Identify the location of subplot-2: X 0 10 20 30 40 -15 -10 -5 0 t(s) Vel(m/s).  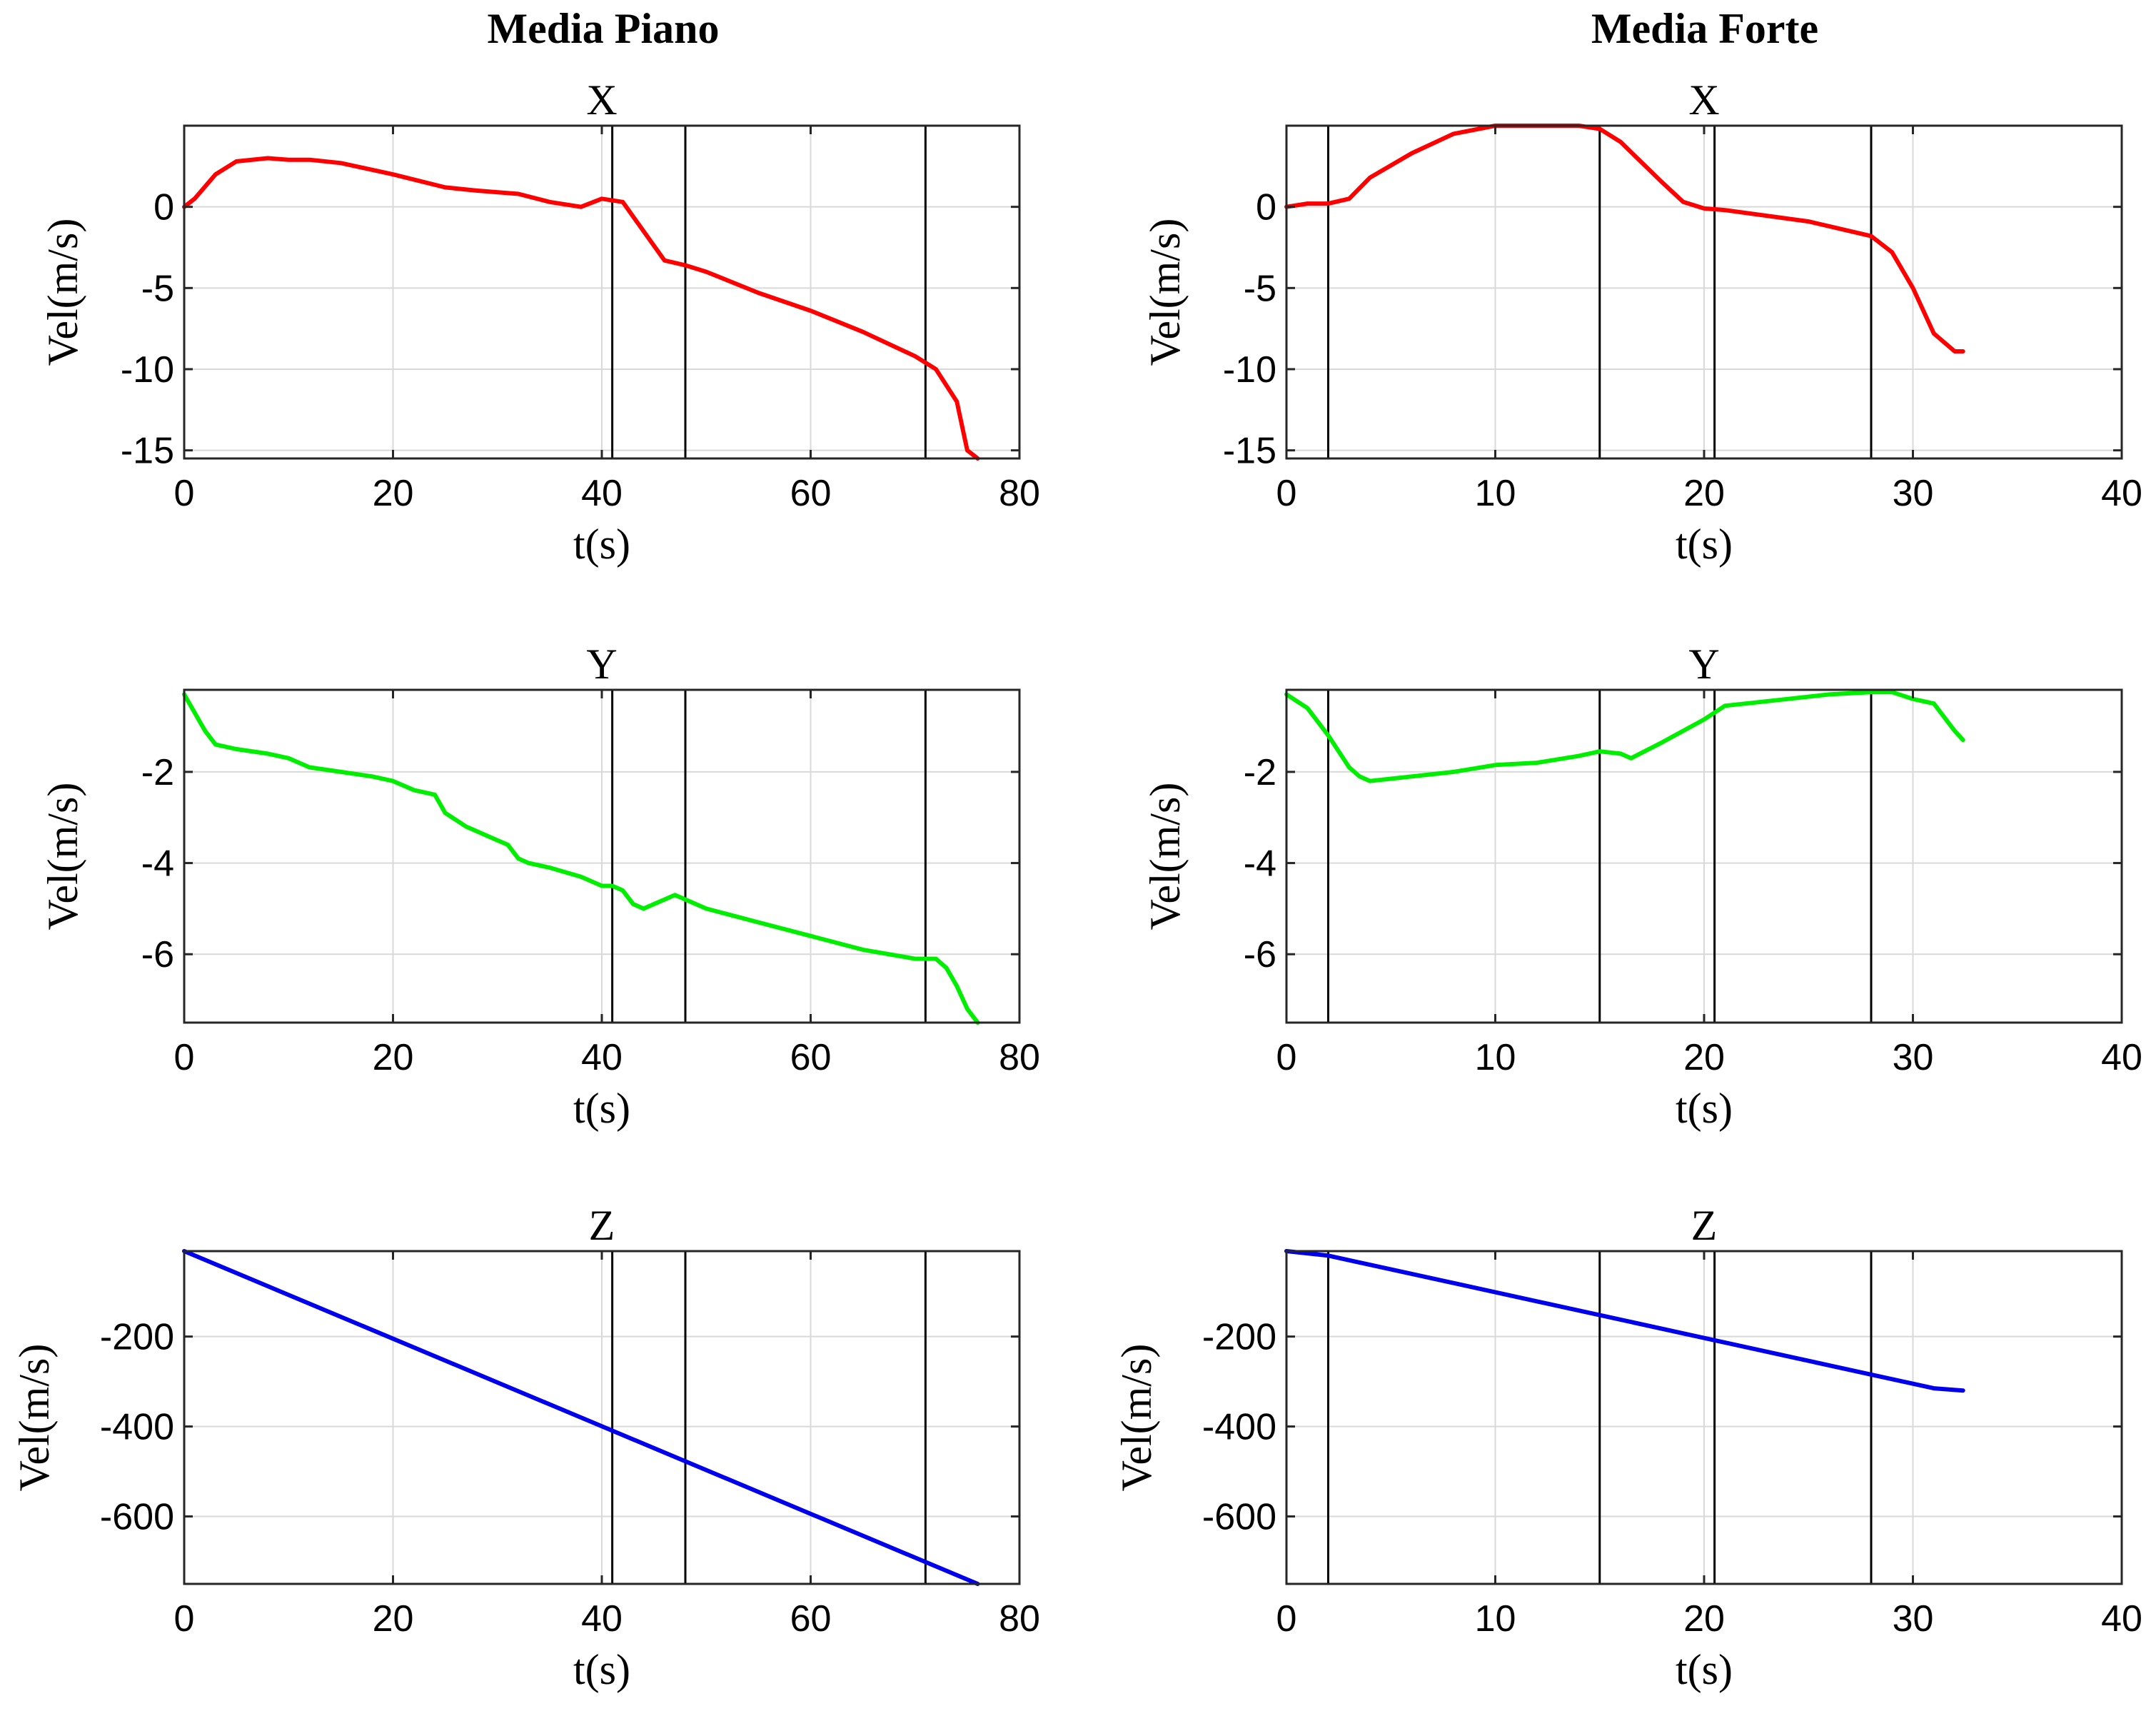
(1642, 322).